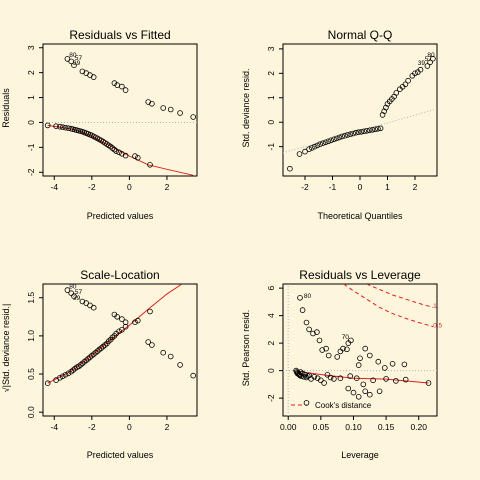  What do you see at coordinates (435, 306) in the screenshot?
I see `point-label: 1` at bounding box center [435, 306].